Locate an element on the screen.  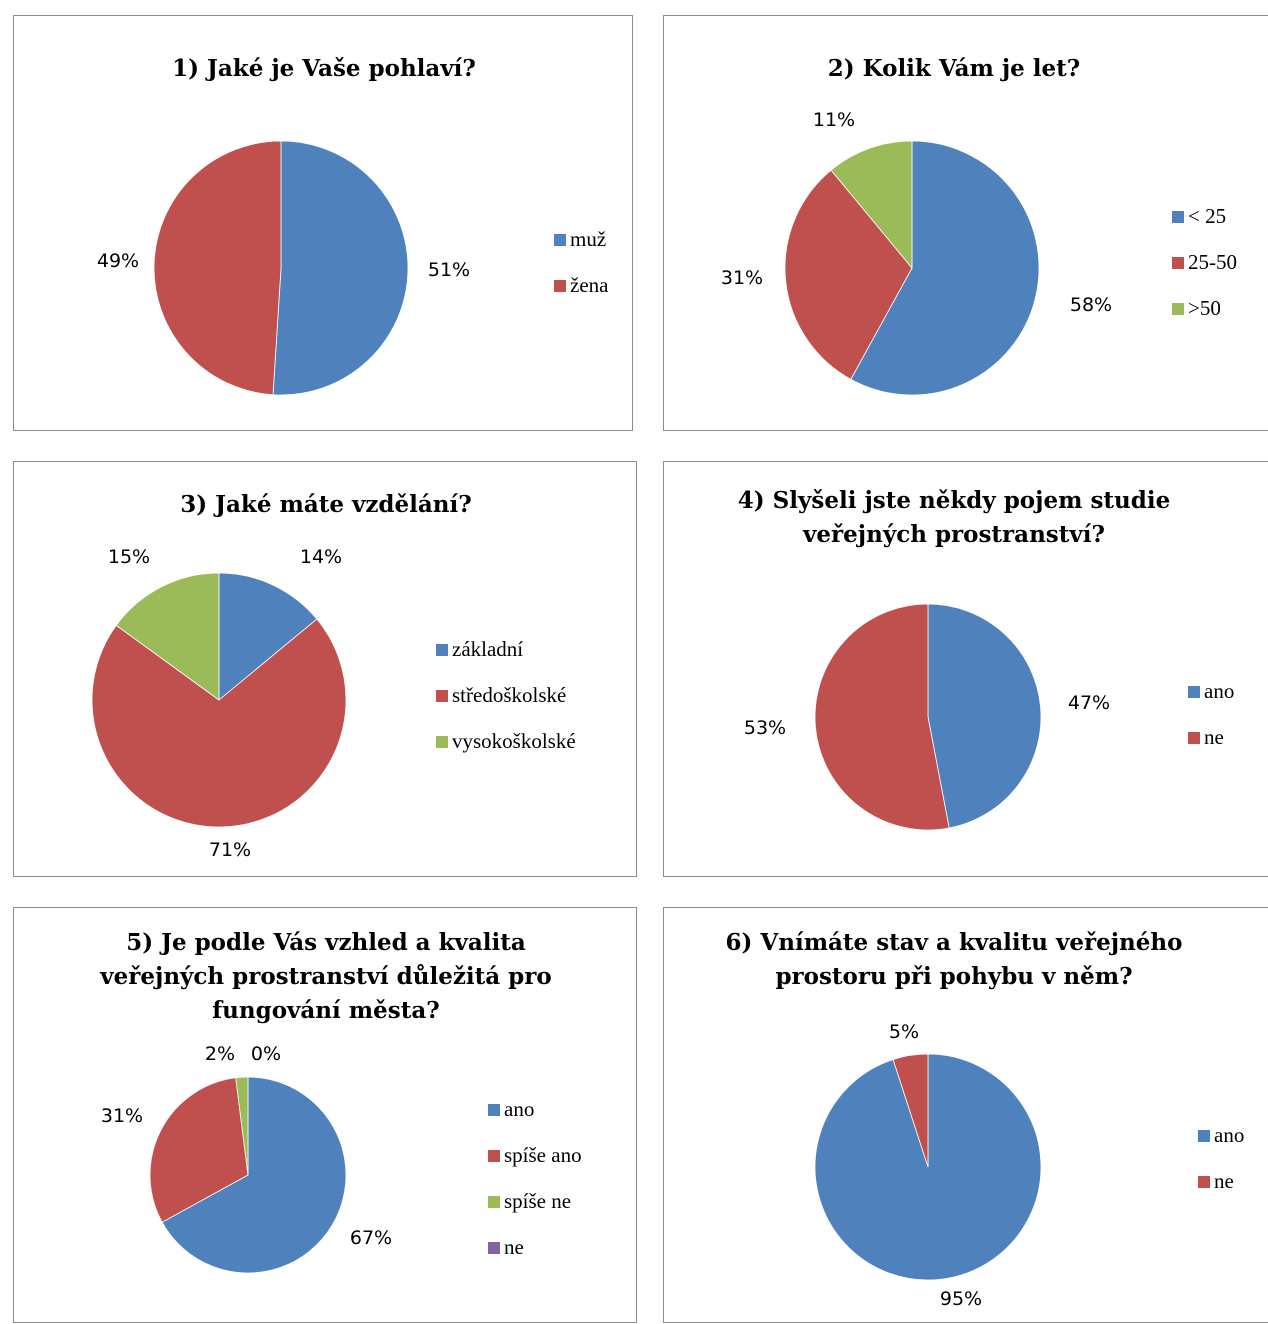
legend-label: žena is located at coordinates (589, 285).